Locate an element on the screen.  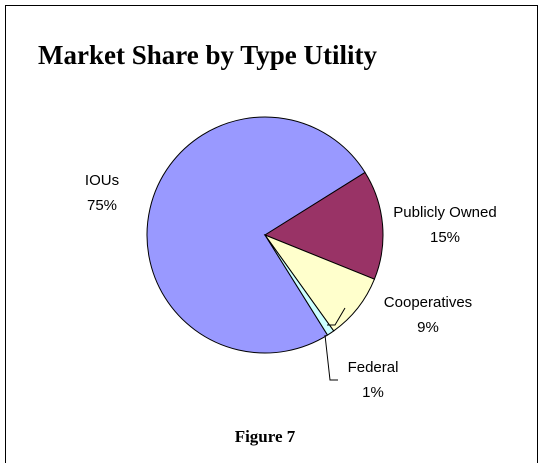
chart-title: Market Share by Type Utility is located at coordinates (207, 55).